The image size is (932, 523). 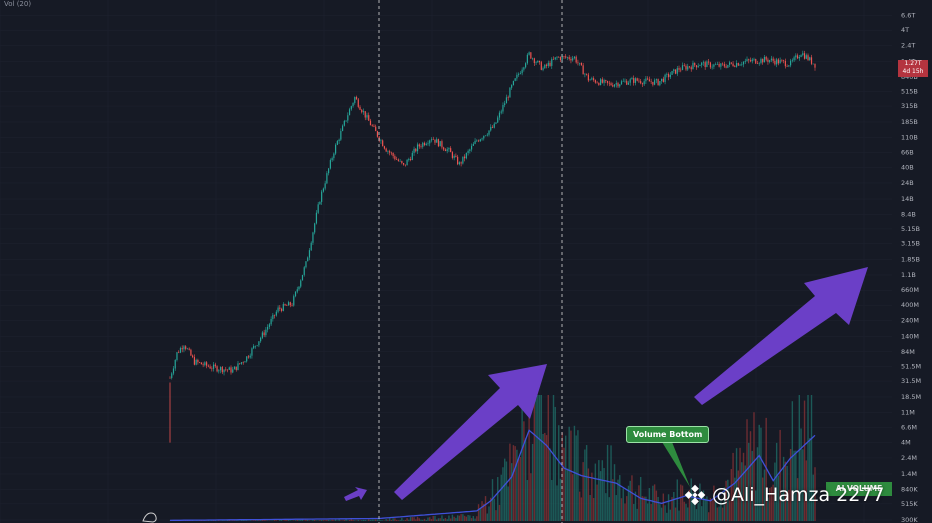 I want to click on watermark: @Ali_Hamza 2277, so click(x=784, y=495).